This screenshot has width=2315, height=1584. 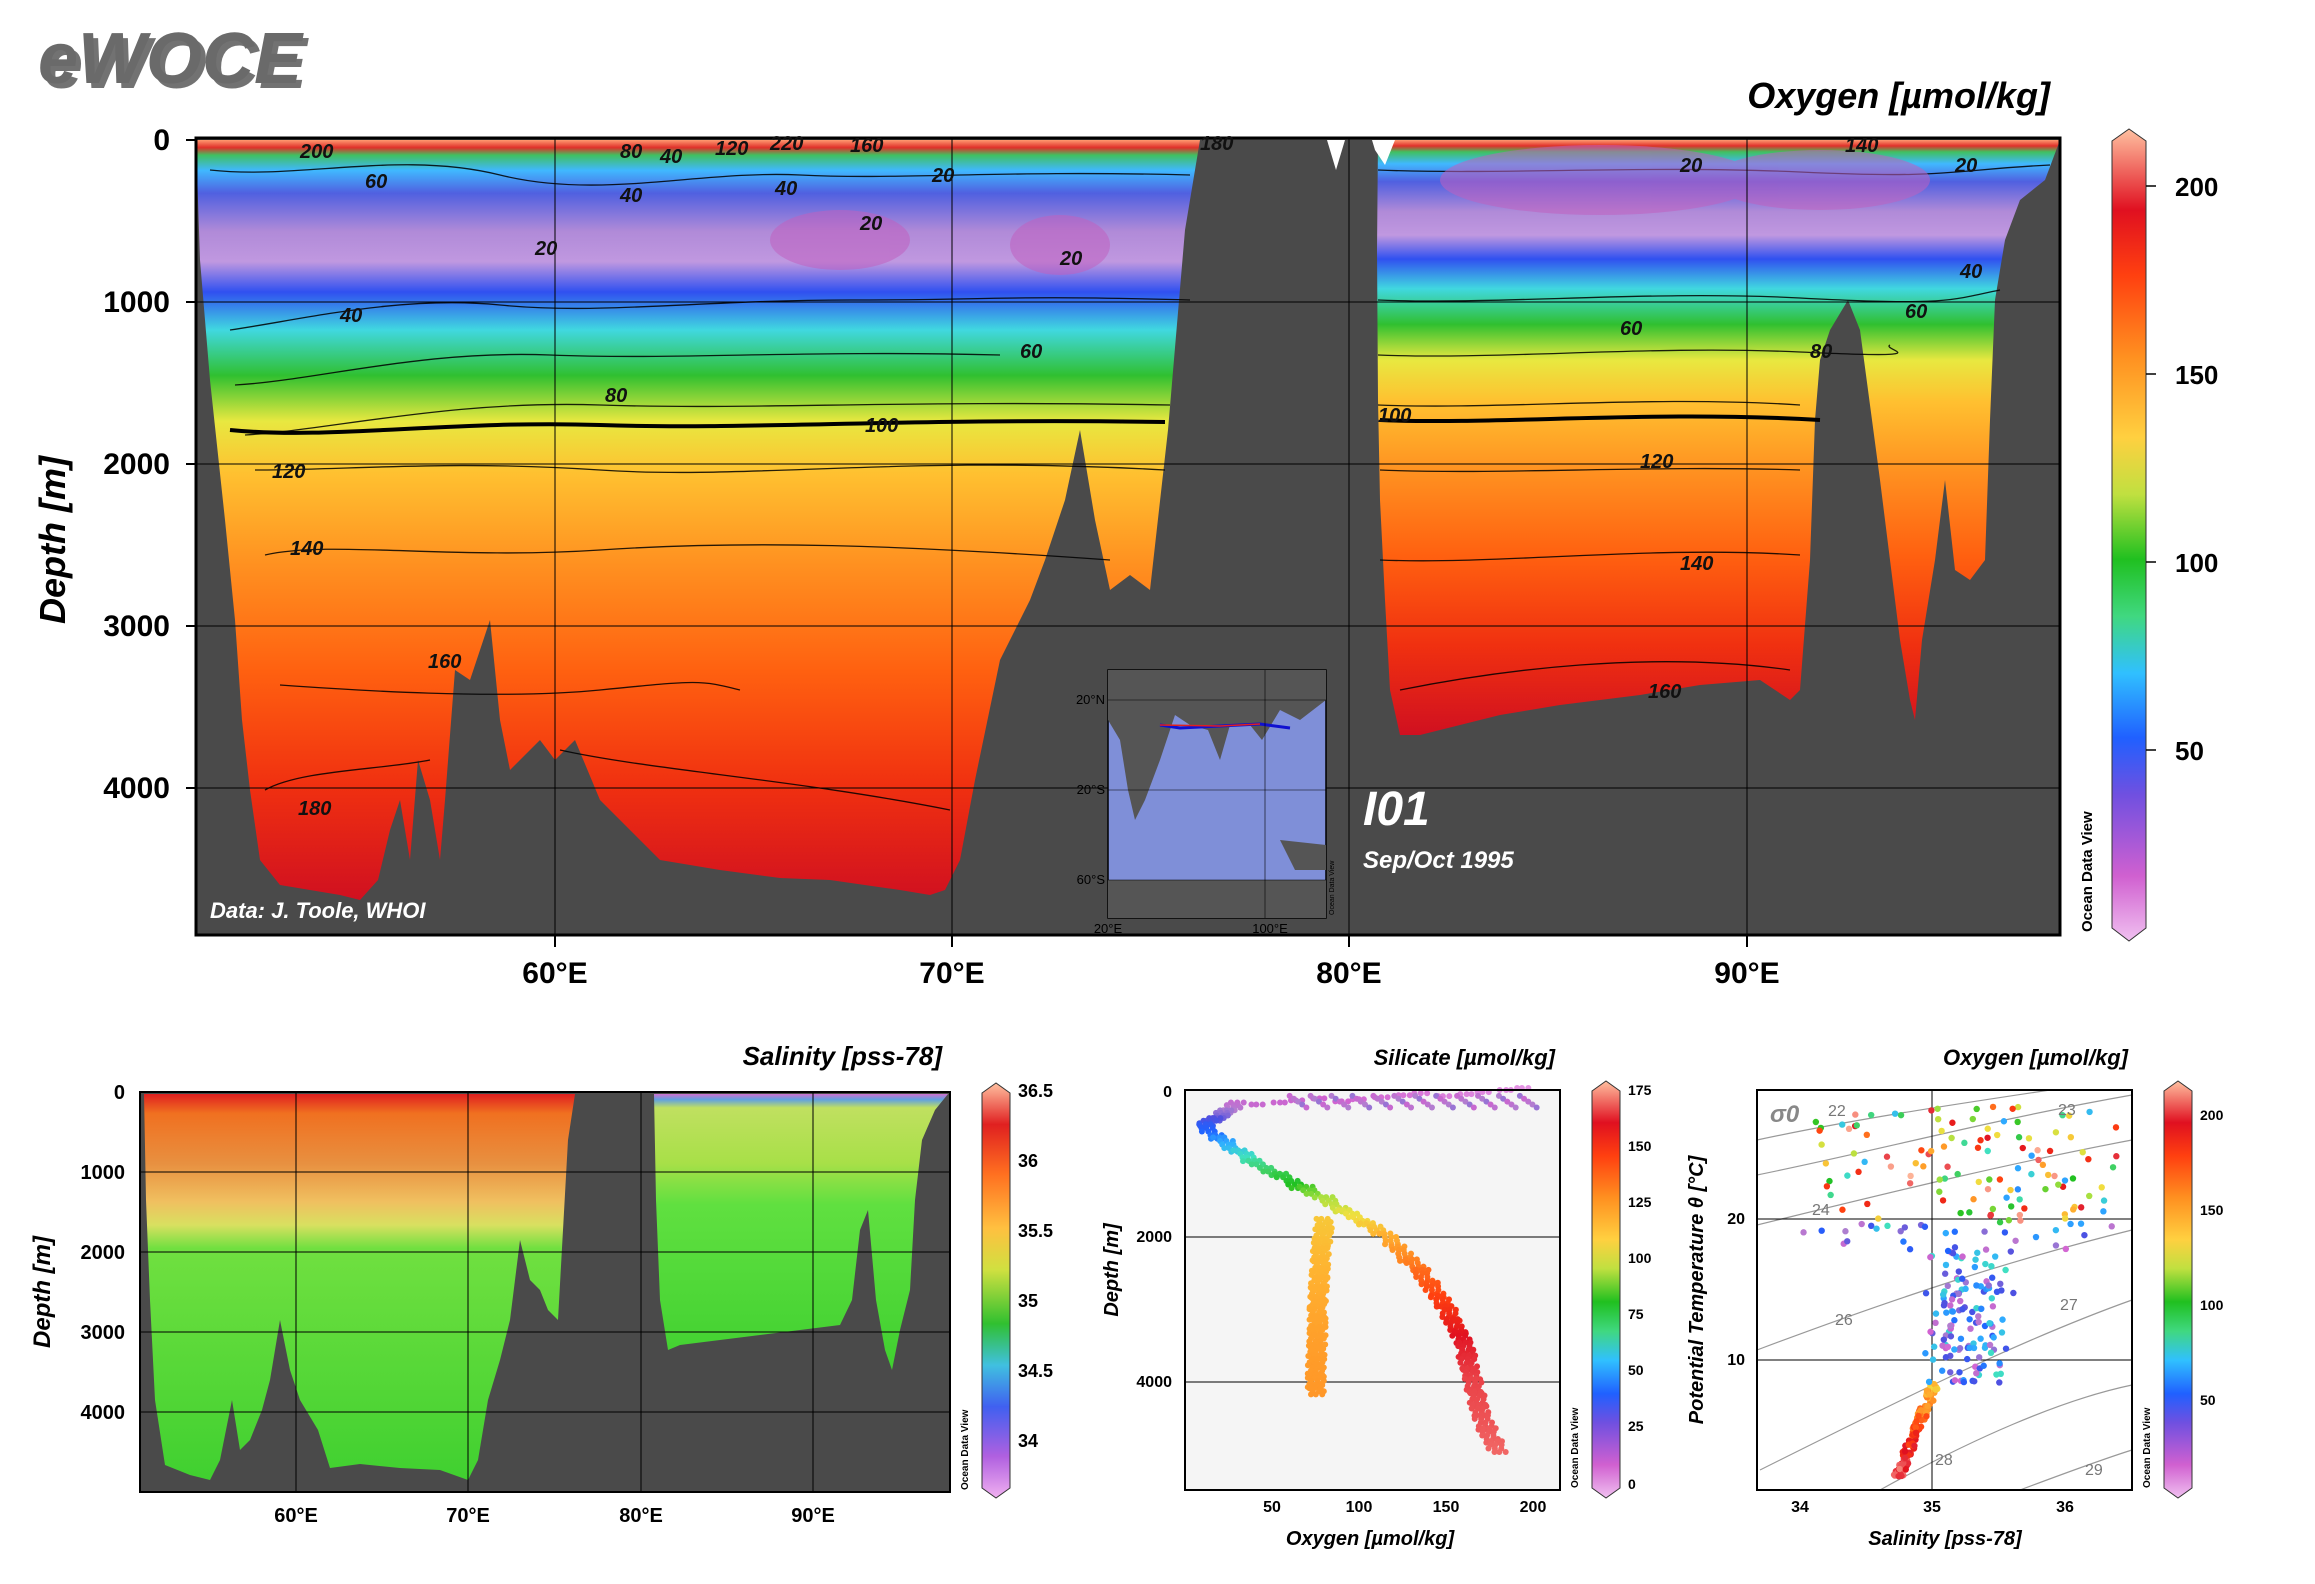 I want to click on contour-label: 80, so click(x=631, y=152).